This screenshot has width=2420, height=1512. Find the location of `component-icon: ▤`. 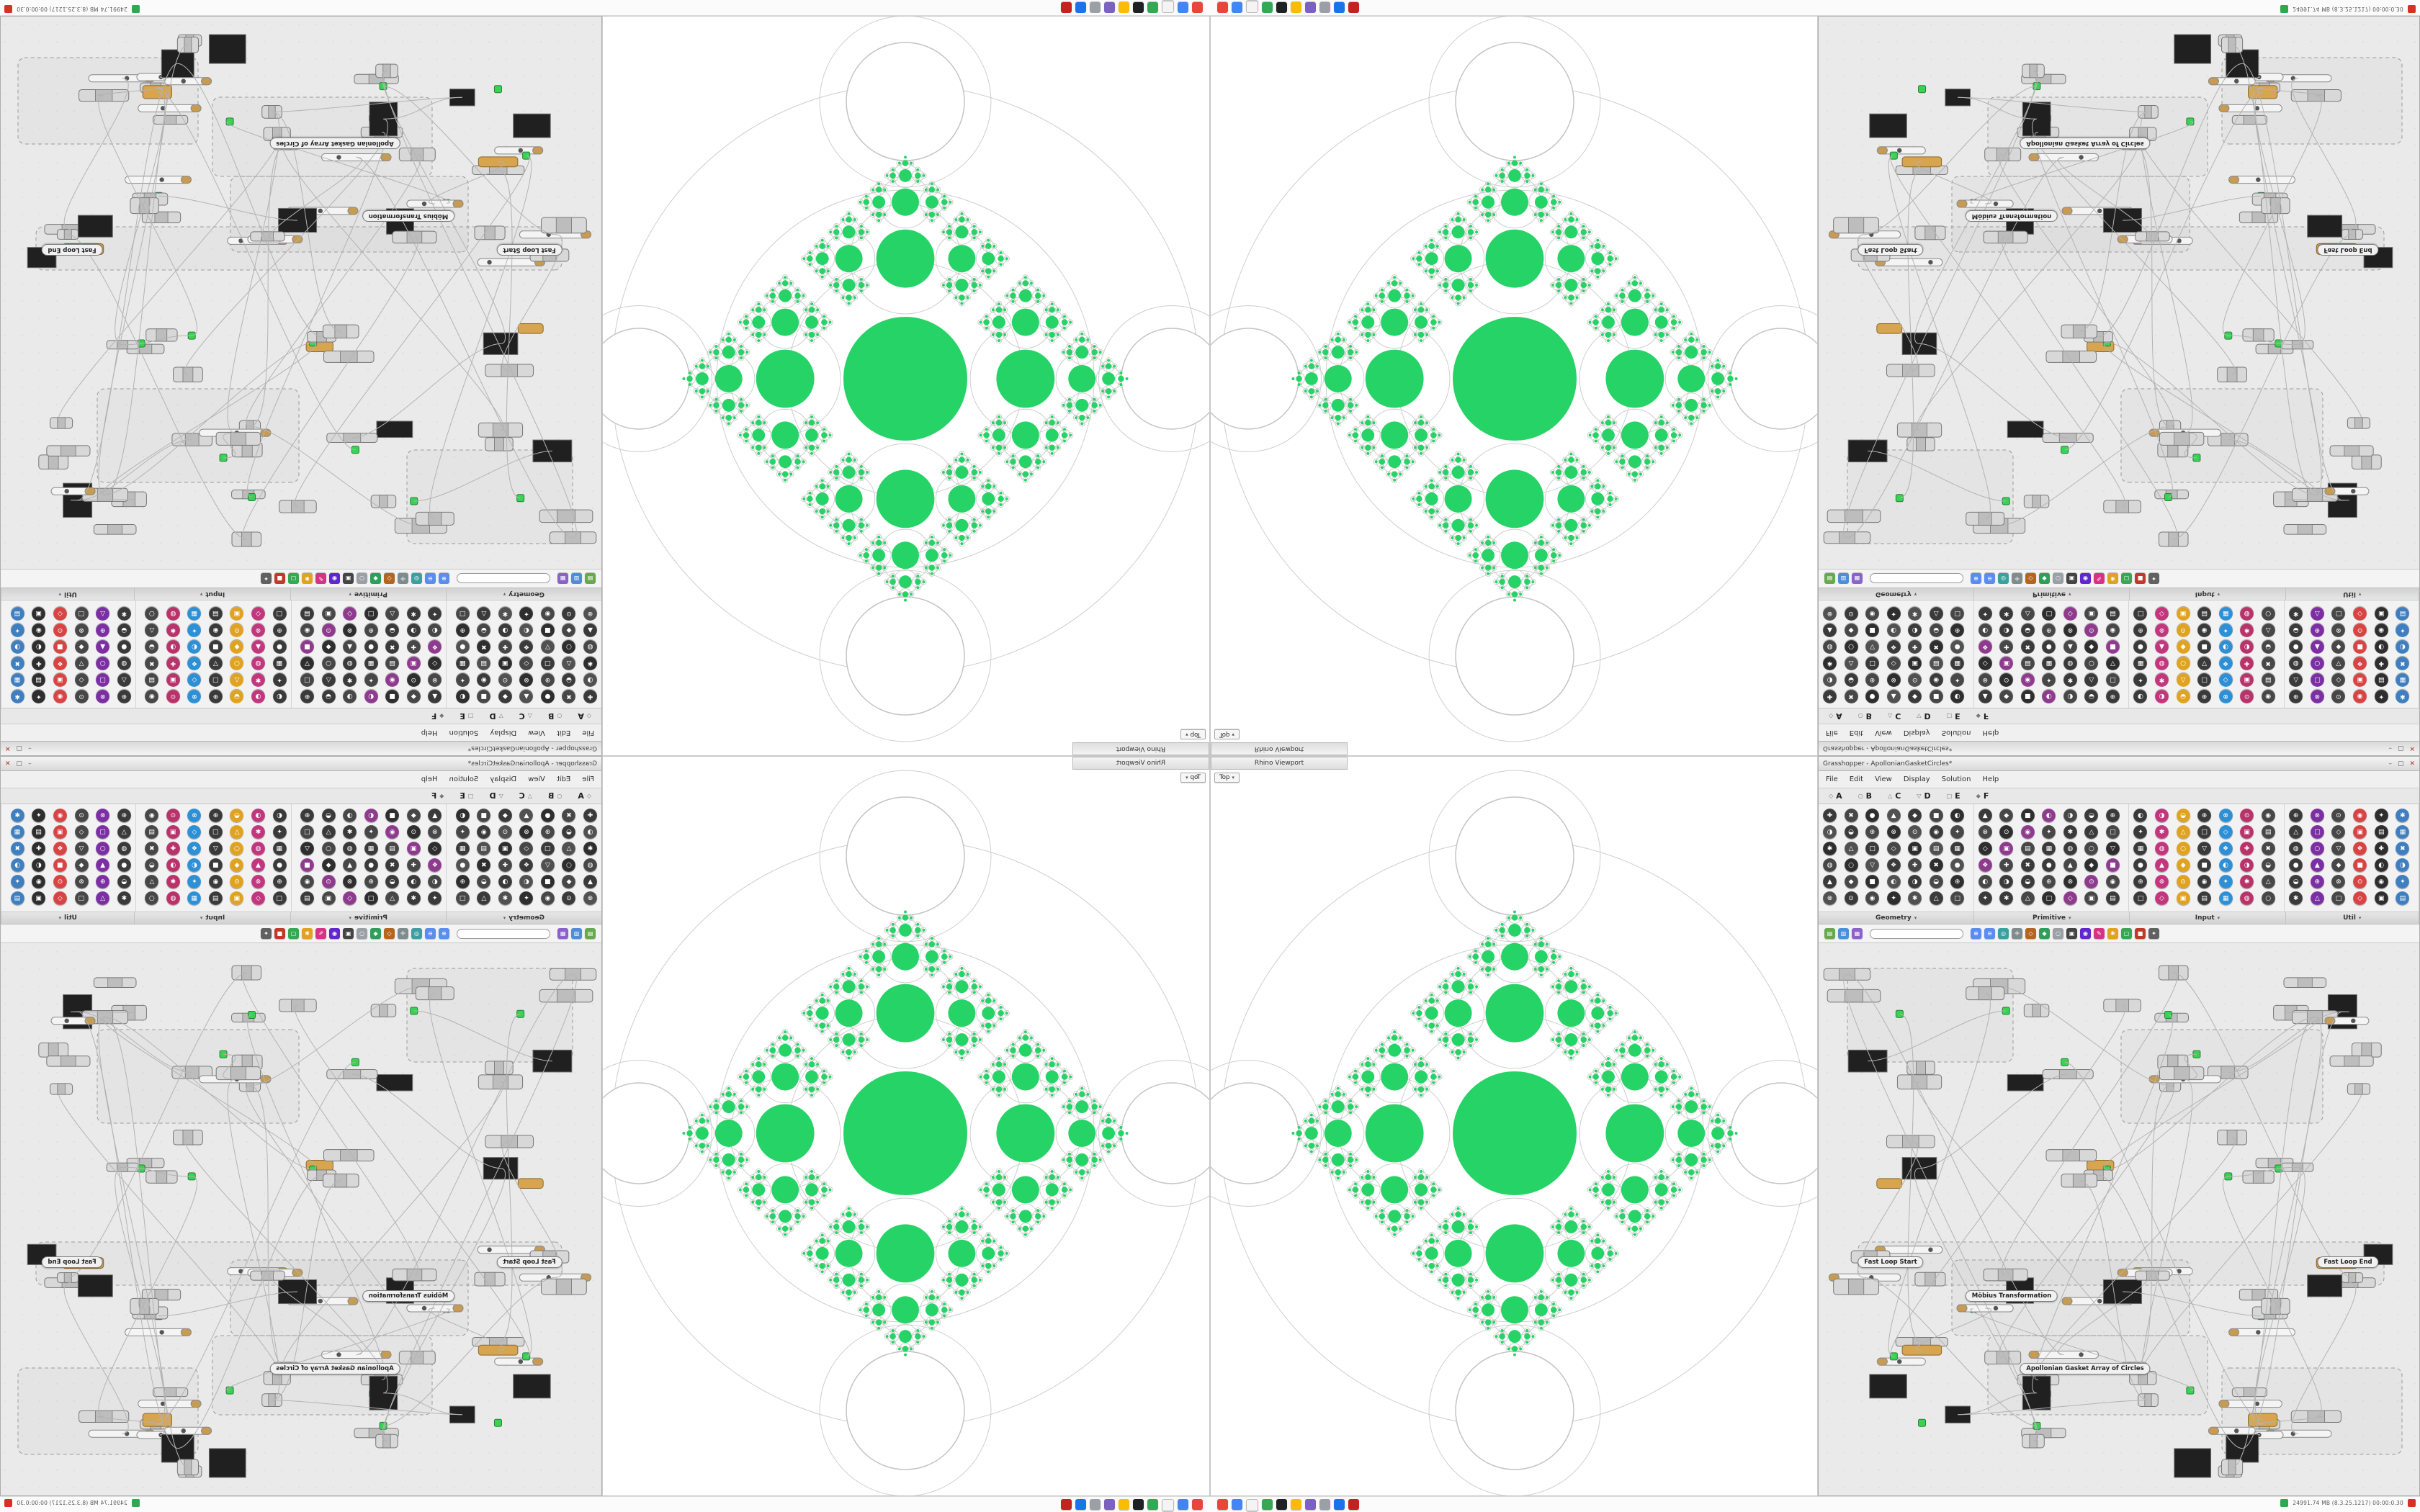

component-icon: ▤ is located at coordinates (2027, 663).